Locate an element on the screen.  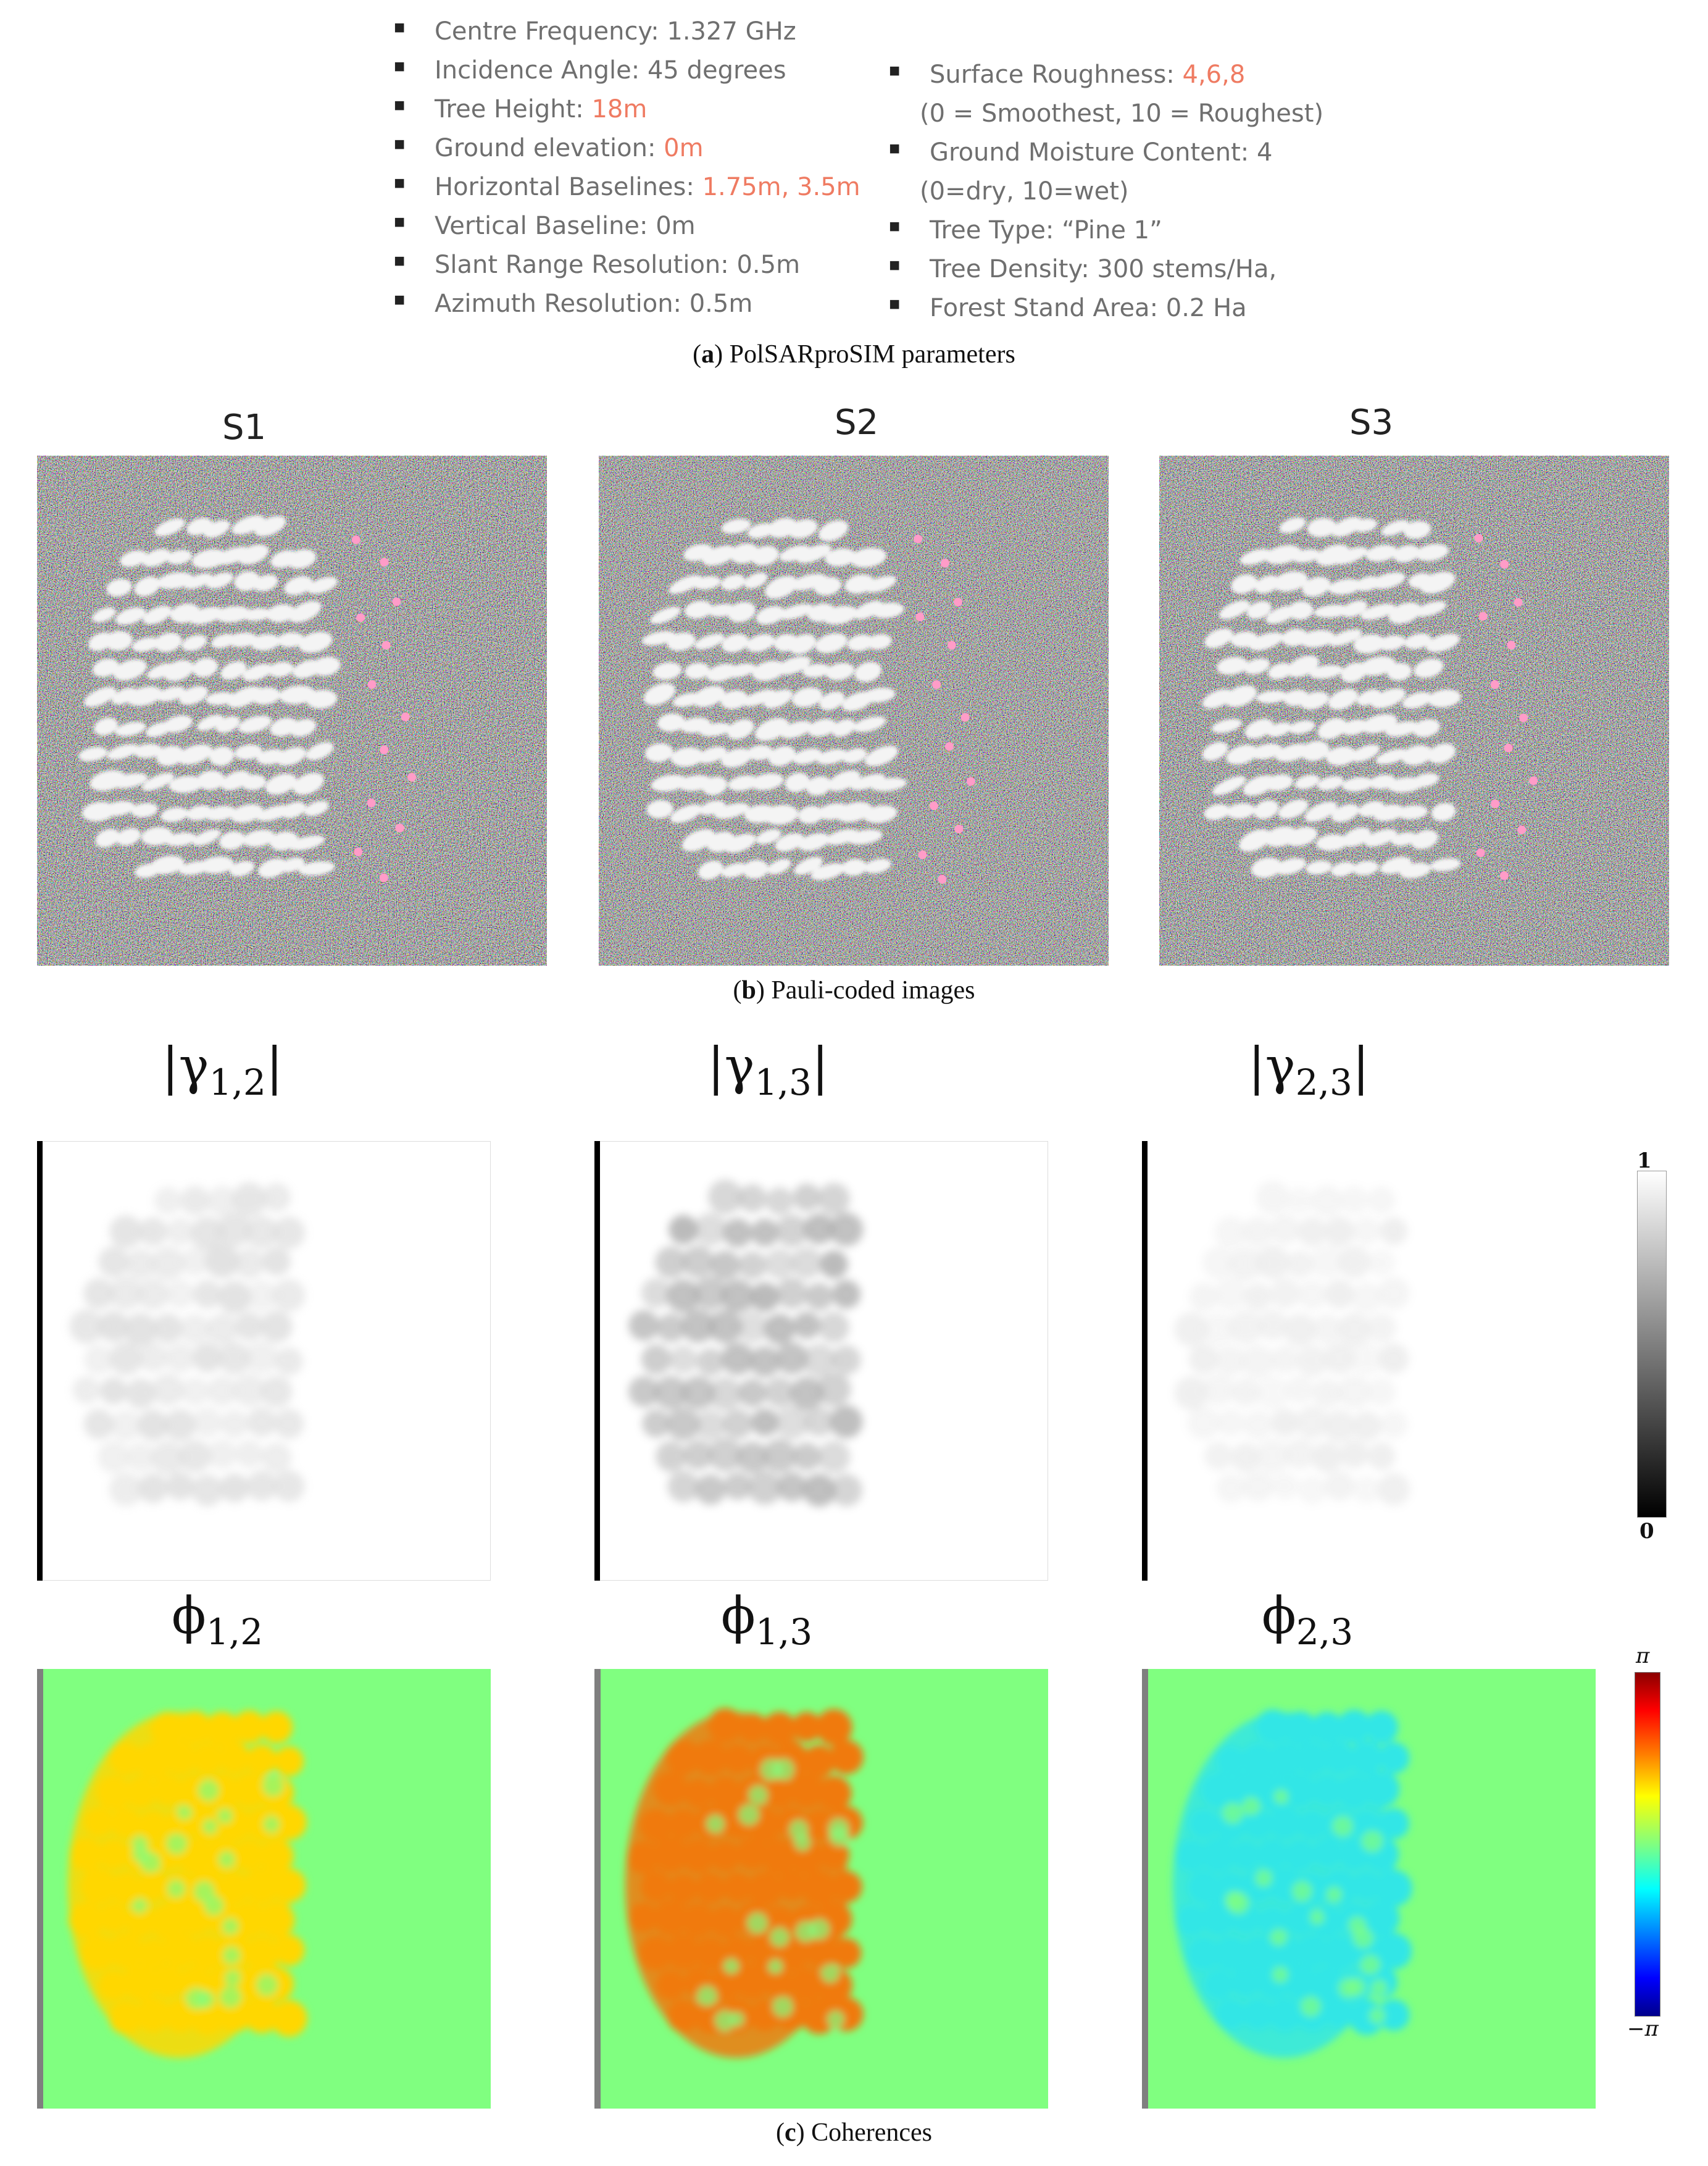
coherence-label-23: |γ2,3| is located at coordinates (1309, 1070).